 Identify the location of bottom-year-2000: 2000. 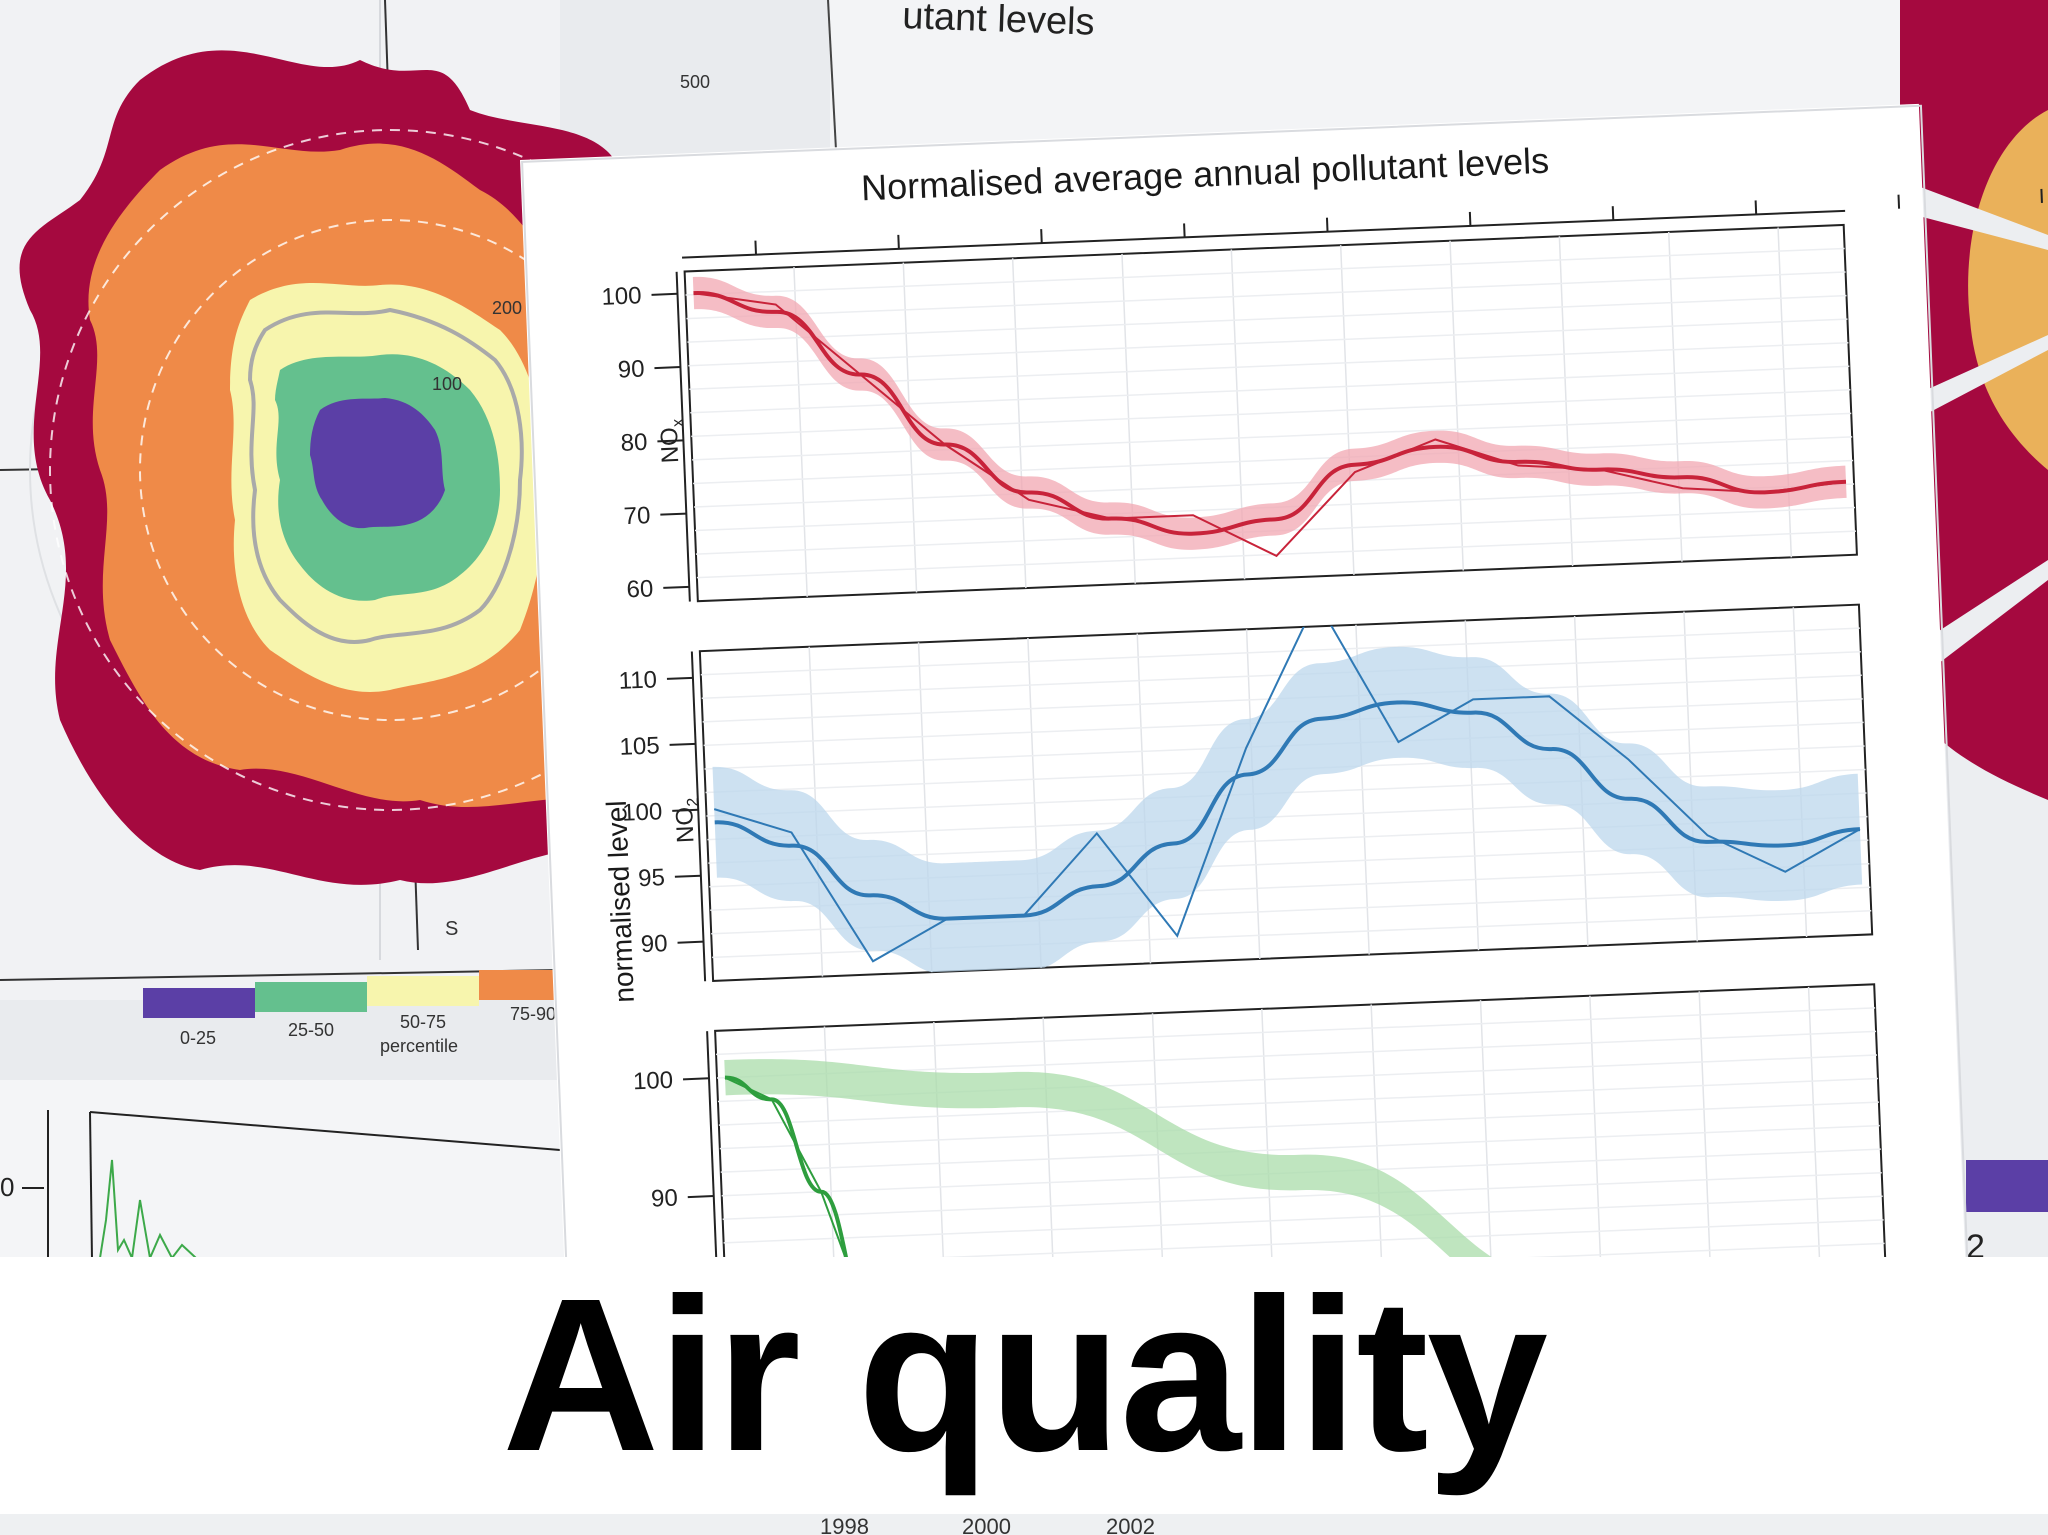
(986, 1524).